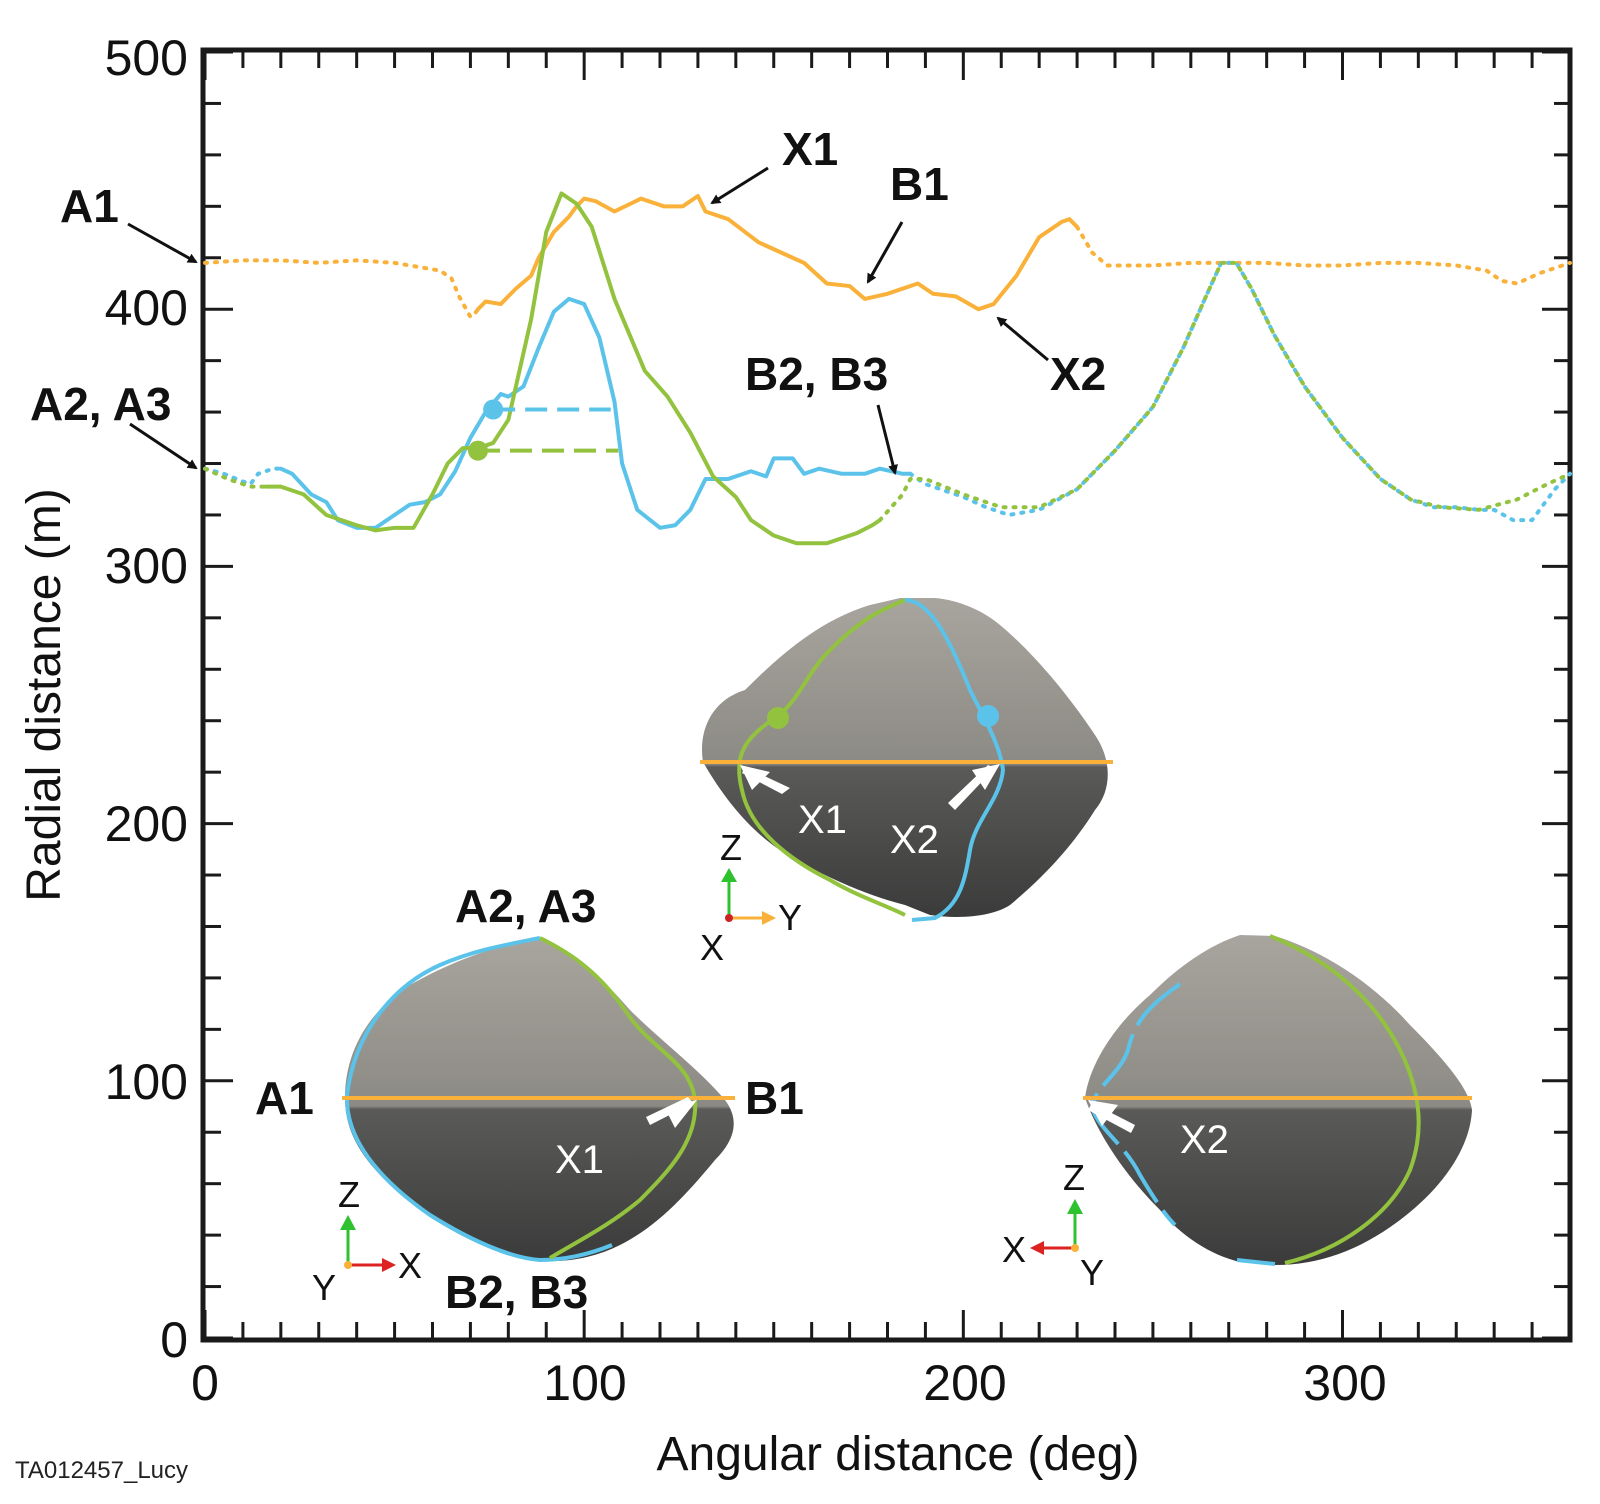 The height and width of the screenshot is (1504, 1600). I want to click on white-arrow-x2-right, so click(1111, 1116).